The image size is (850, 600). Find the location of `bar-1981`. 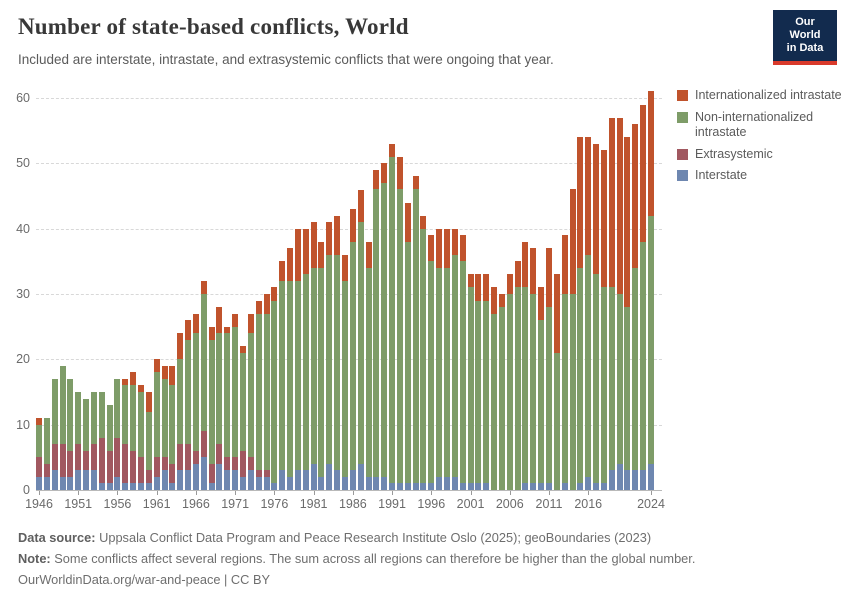

bar-1981 is located at coordinates (313, 356).